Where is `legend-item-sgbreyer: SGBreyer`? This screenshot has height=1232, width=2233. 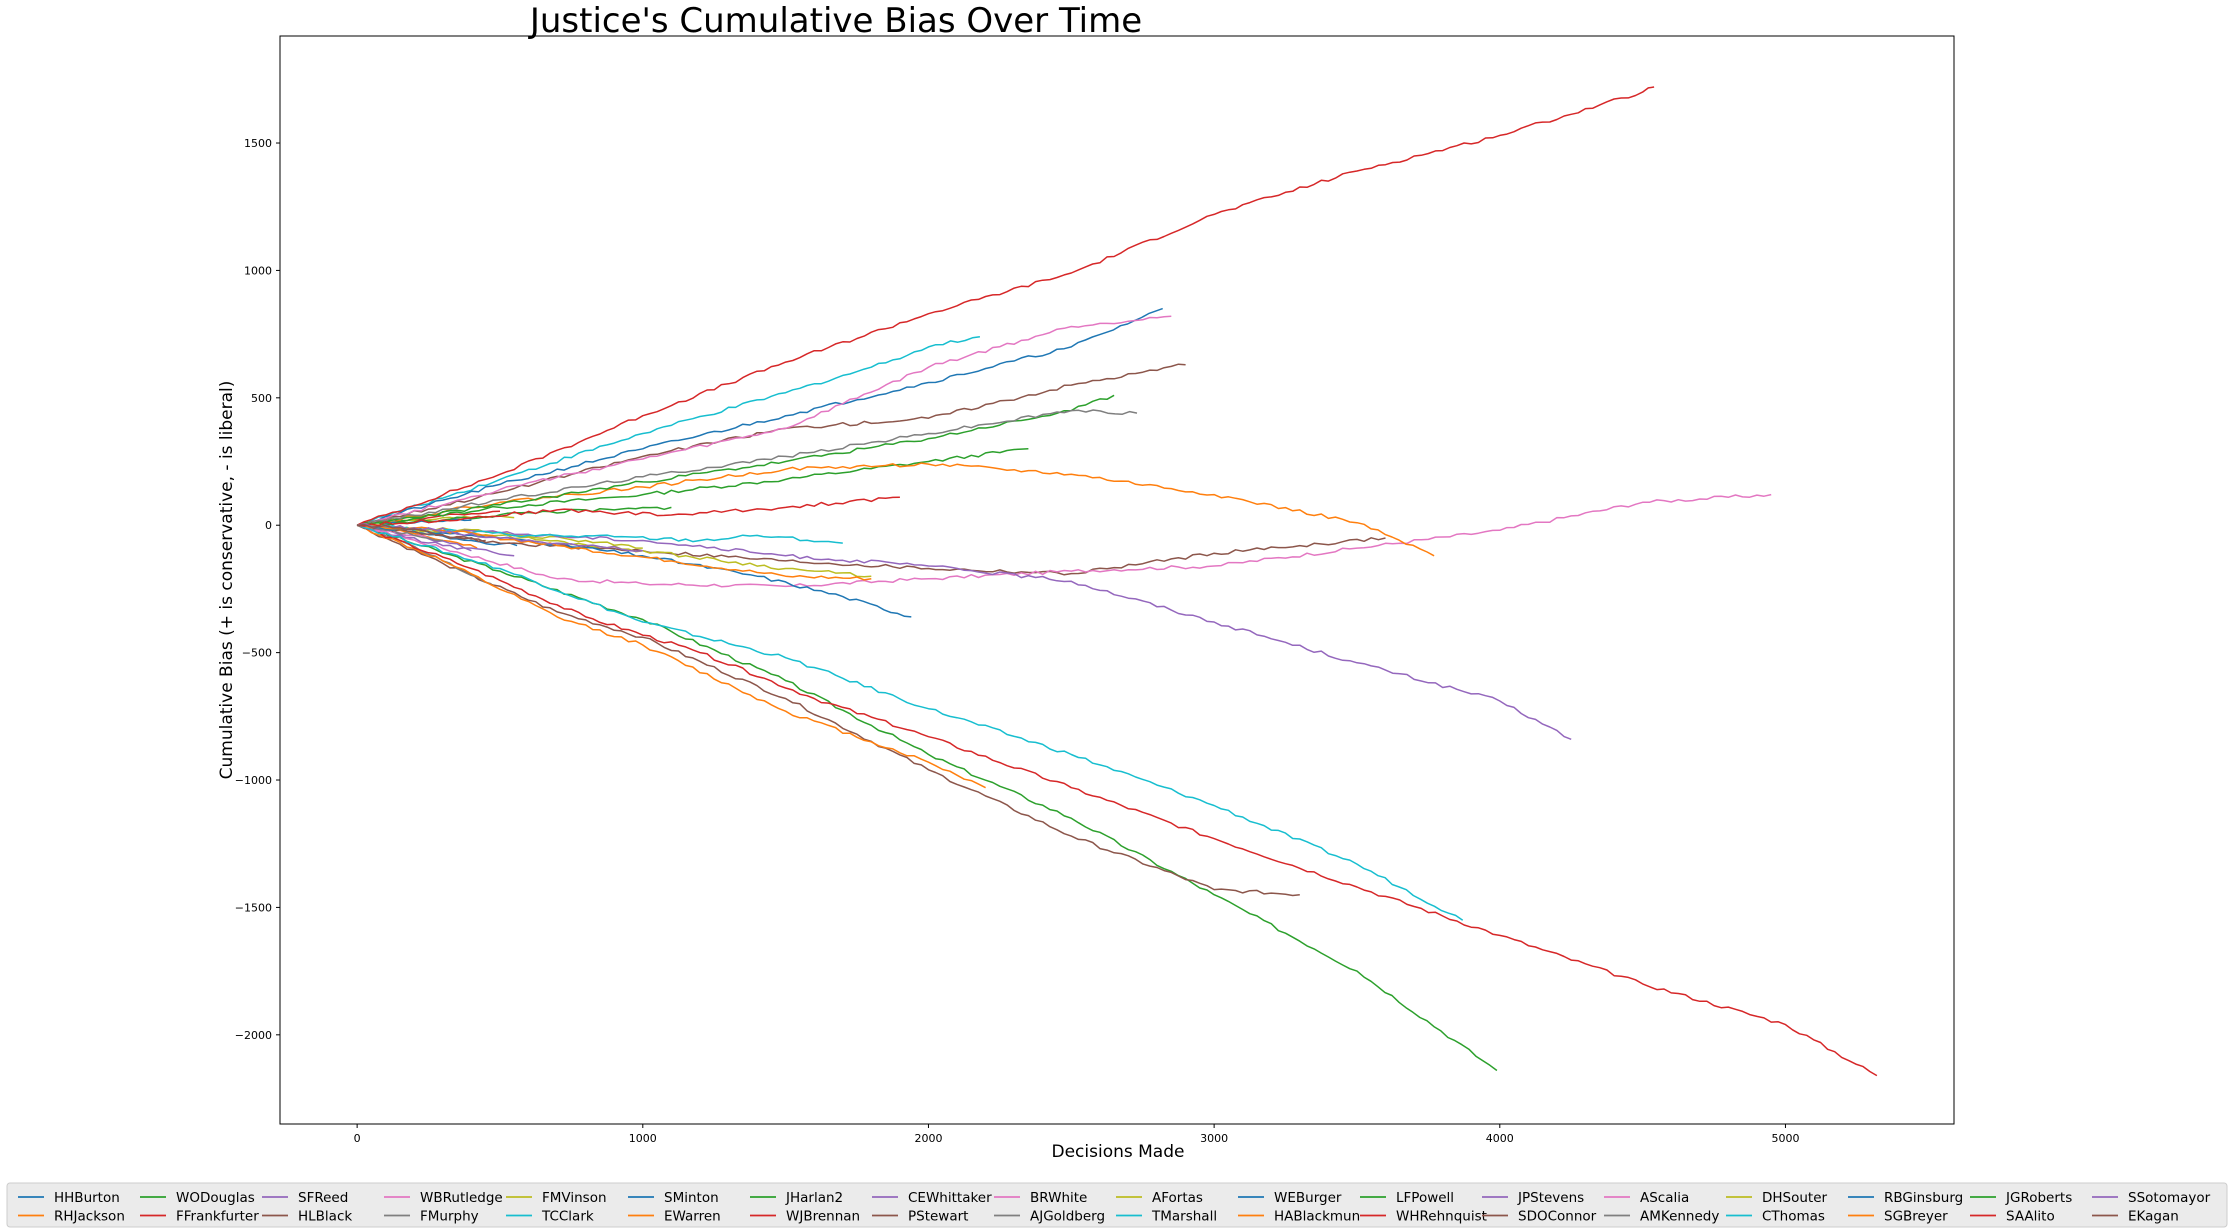 legend-item-sgbreyer: SGBreyer is located at coordinates (1898, 1217).